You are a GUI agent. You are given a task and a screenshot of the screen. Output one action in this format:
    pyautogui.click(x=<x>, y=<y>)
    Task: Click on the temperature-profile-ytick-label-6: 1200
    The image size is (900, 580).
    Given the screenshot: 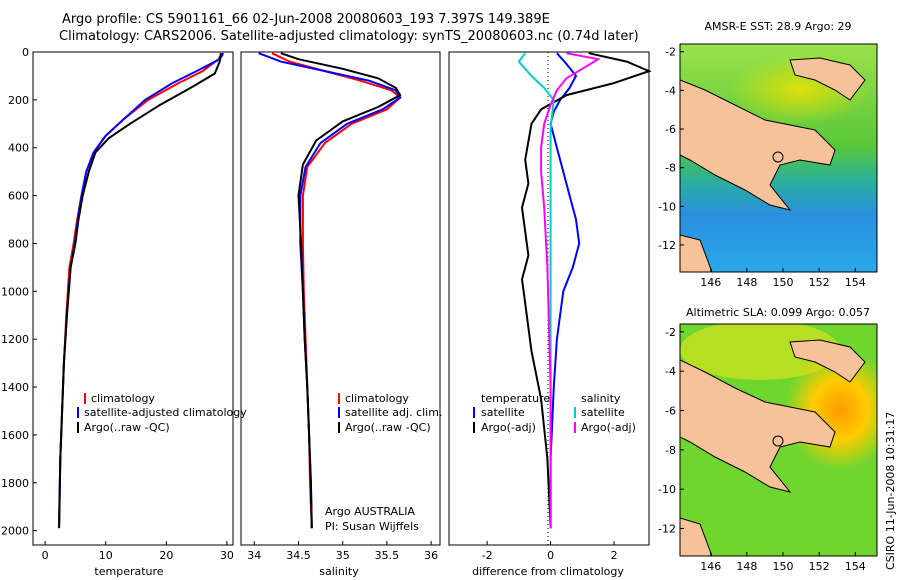 What is the action you would take?
    pyautogui.click(x=15, y=339)
    